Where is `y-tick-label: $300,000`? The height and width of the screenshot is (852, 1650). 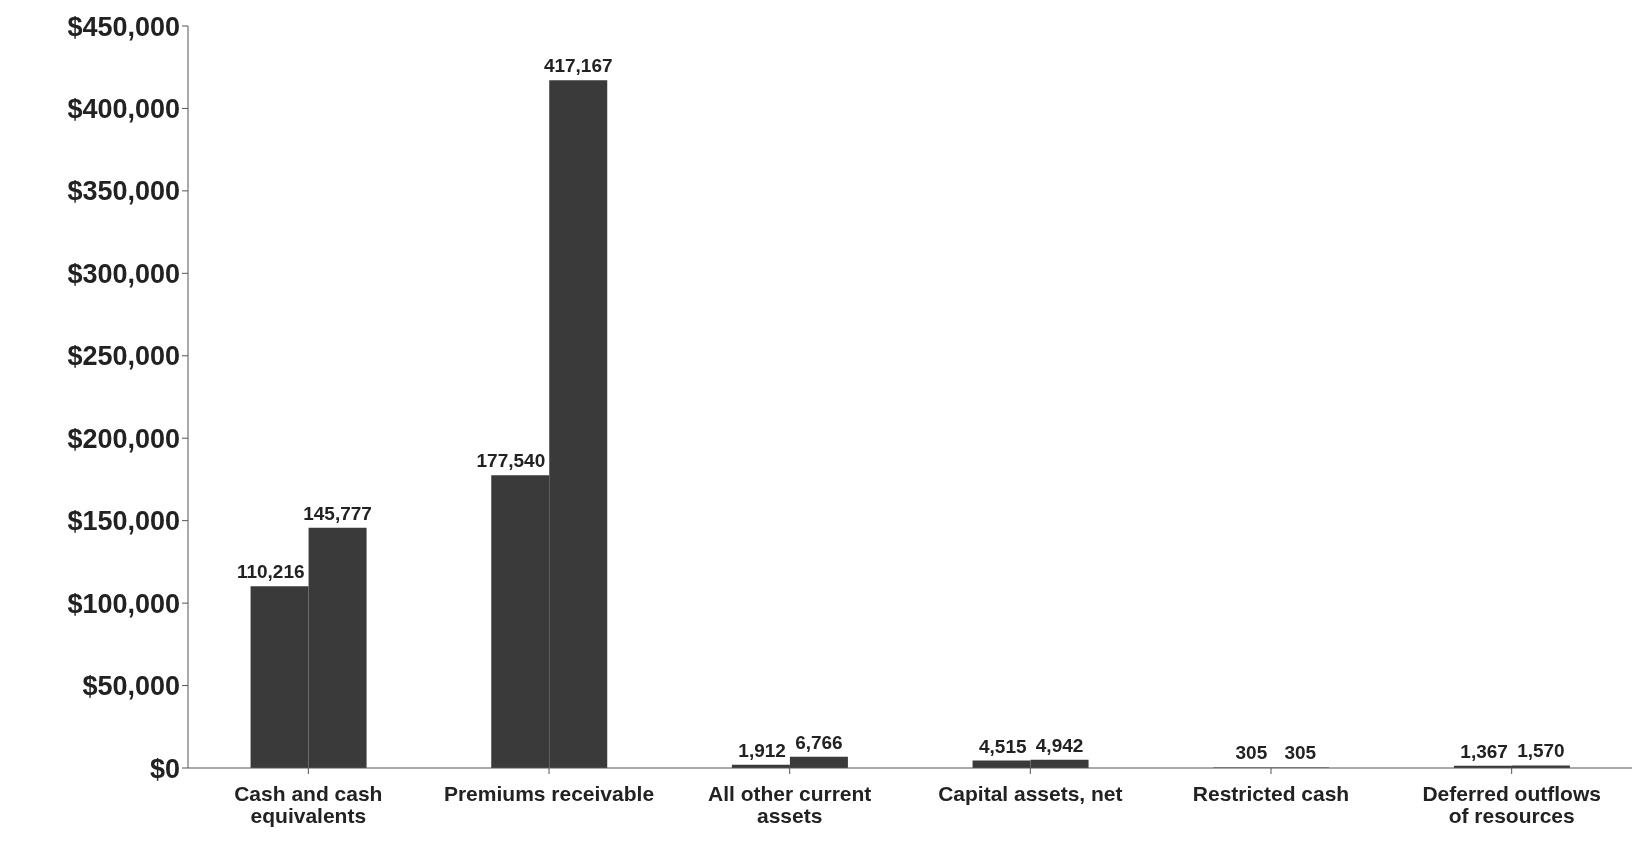 y-tick-label: $300,000 is located at coordinates (123, 273).